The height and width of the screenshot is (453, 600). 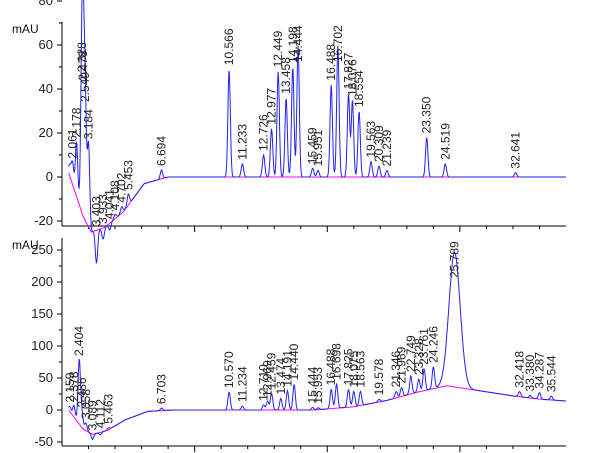 What do you see at coordinates (354, 368) in the screenshot?
I see `peak-label: 18.075` at bounding box center [354, 368].